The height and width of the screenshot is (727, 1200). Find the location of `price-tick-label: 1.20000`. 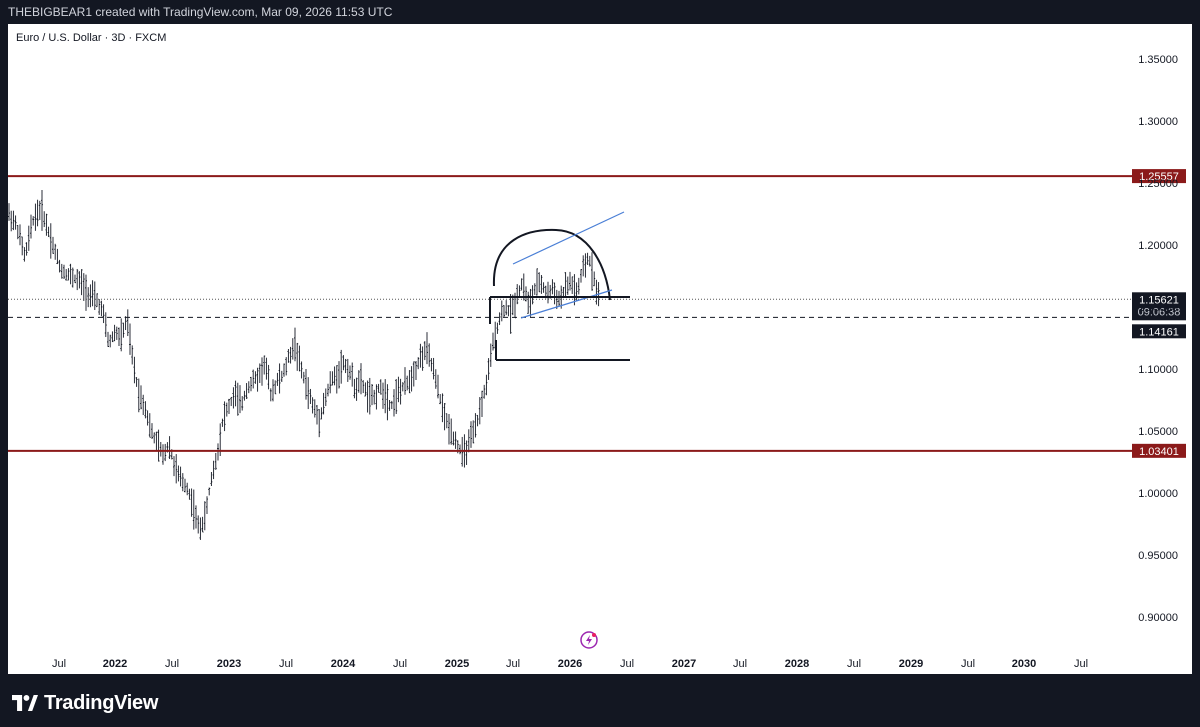

price-tick-label: 1.20000 is located at coordinates (1158, 246).